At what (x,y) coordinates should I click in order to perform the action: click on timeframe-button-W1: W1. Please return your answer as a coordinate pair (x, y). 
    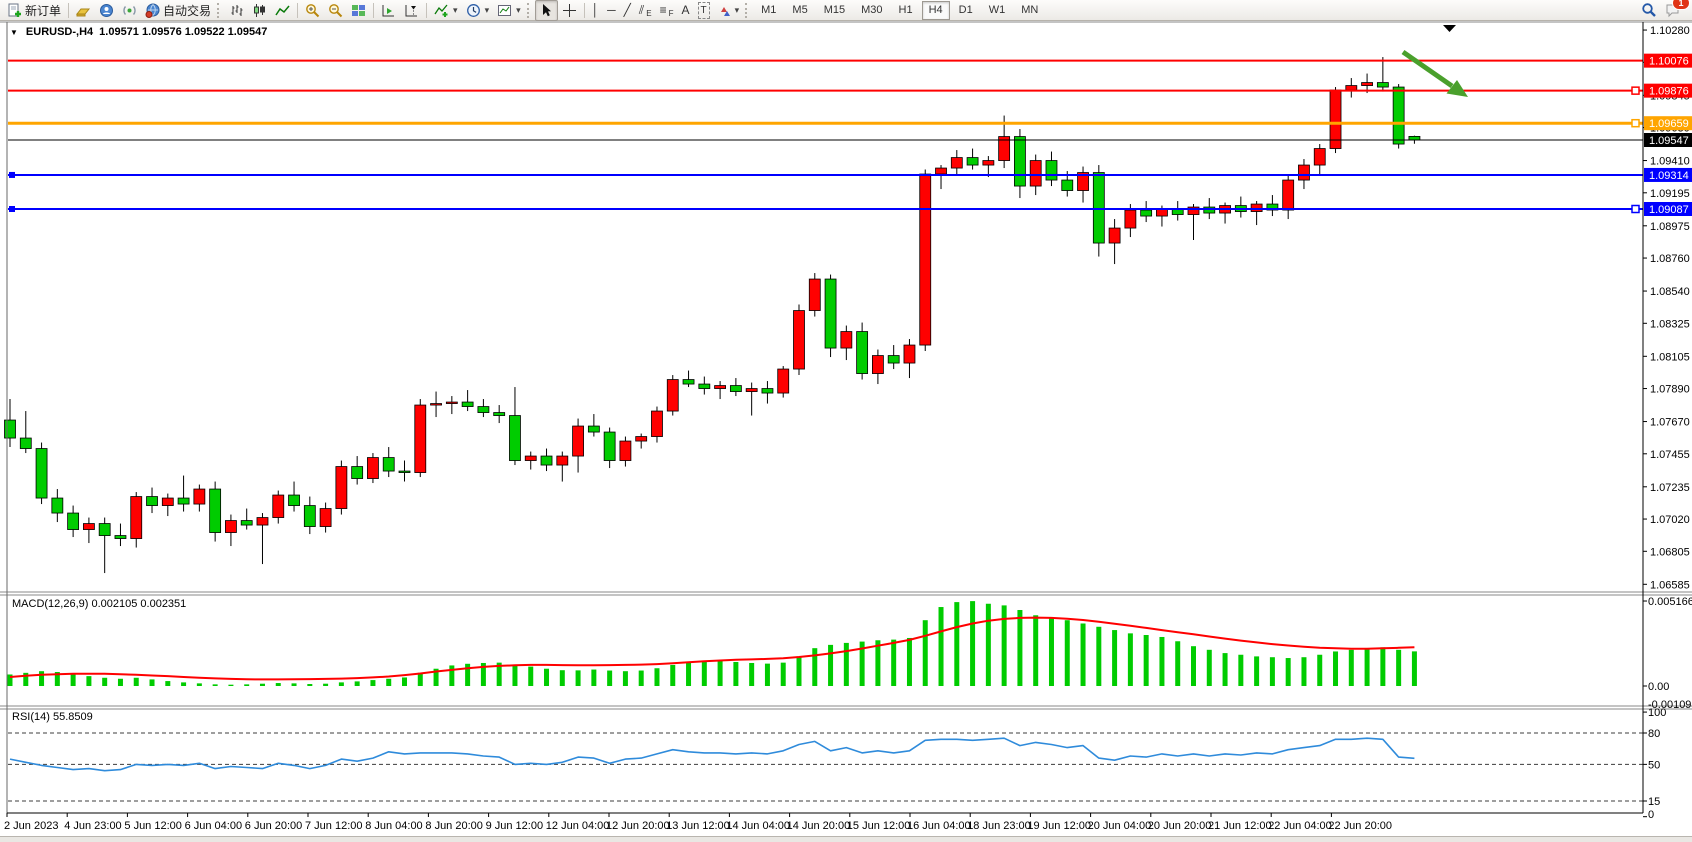
    Looking at the image, I should click on (997, 10).